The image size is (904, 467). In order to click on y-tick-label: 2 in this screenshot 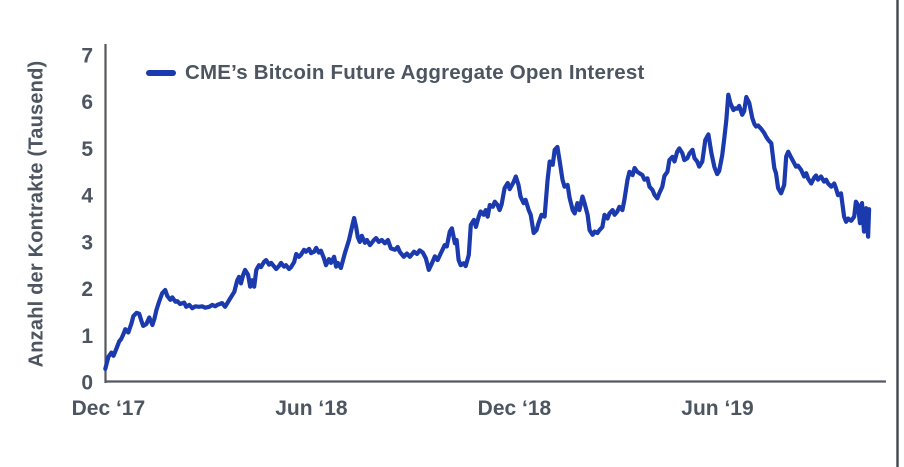, I will do `click(87, 289)`.